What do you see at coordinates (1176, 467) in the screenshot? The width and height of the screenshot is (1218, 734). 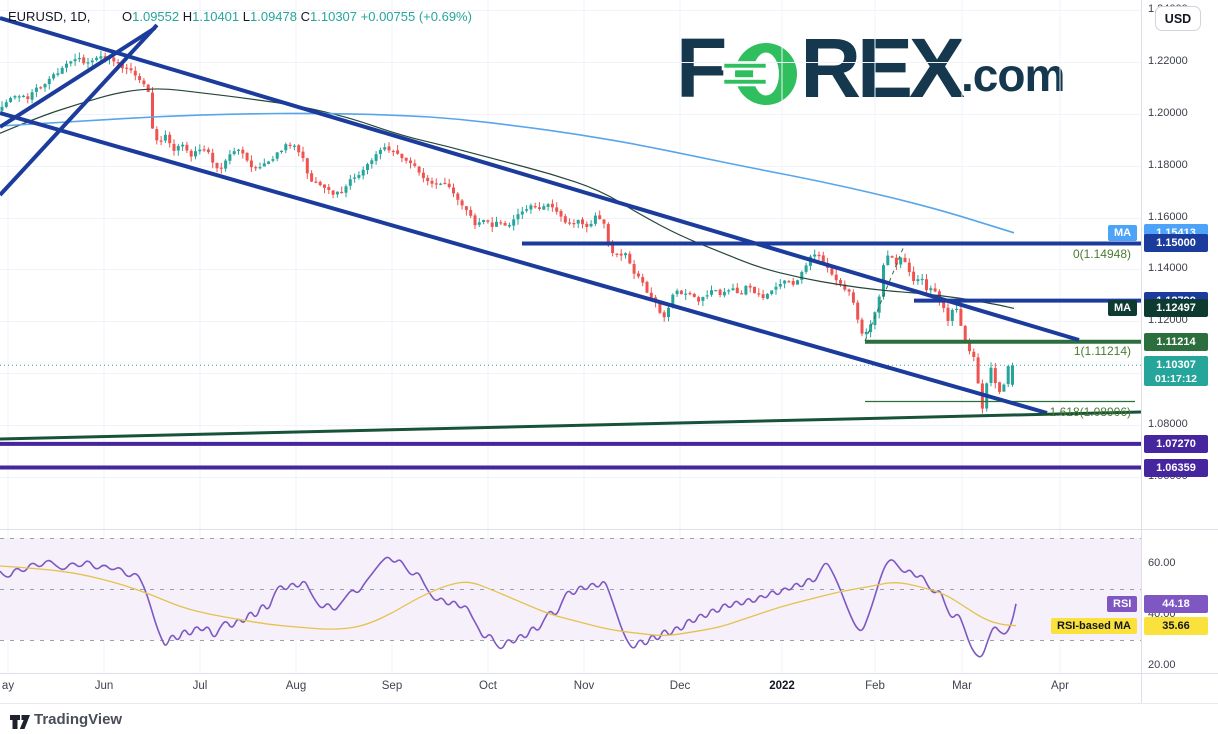 I see `price-chip-level-106359: 1.06359` at bounding box center [1176, 467].